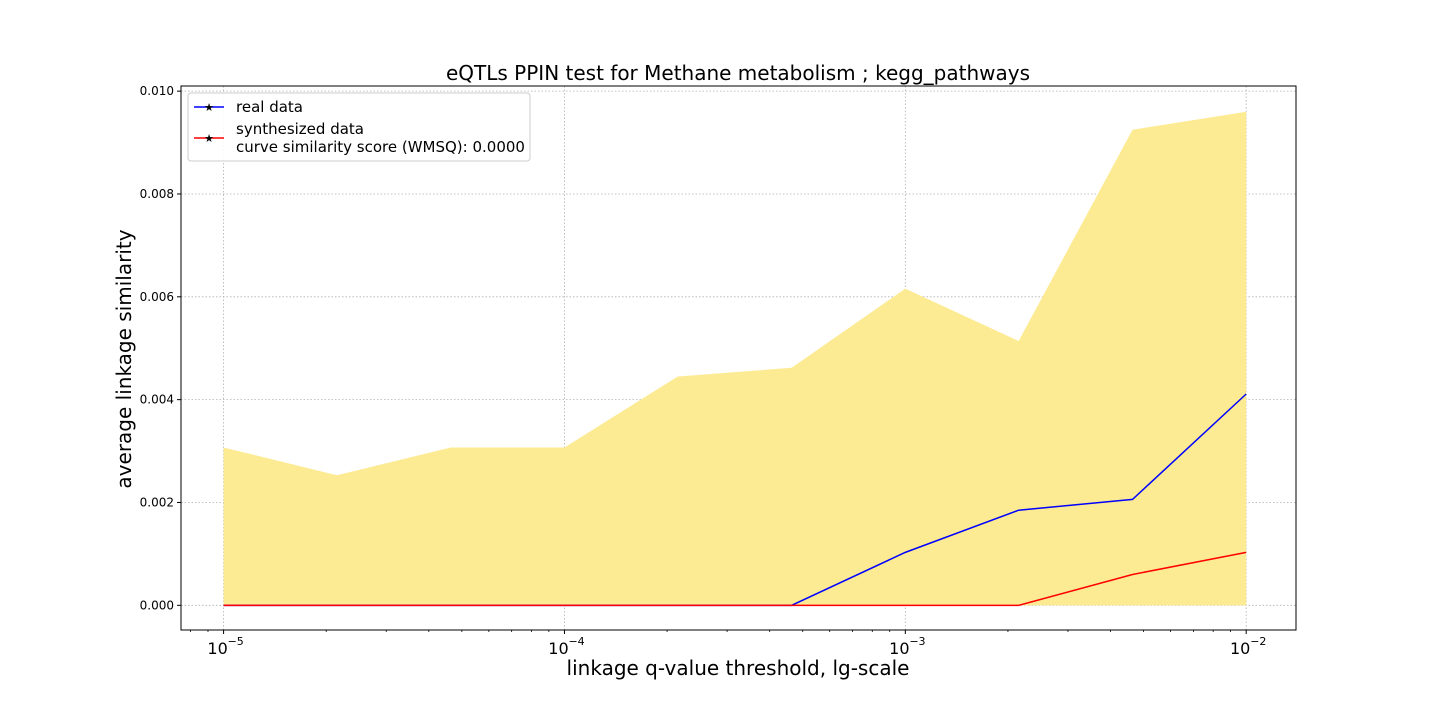 Image resolution: width=1440 pixels, height=720 pixels. Describe the element at coordinates (157, 605) in the screenshot. I see `y-tick-label: 0.000` at that location.